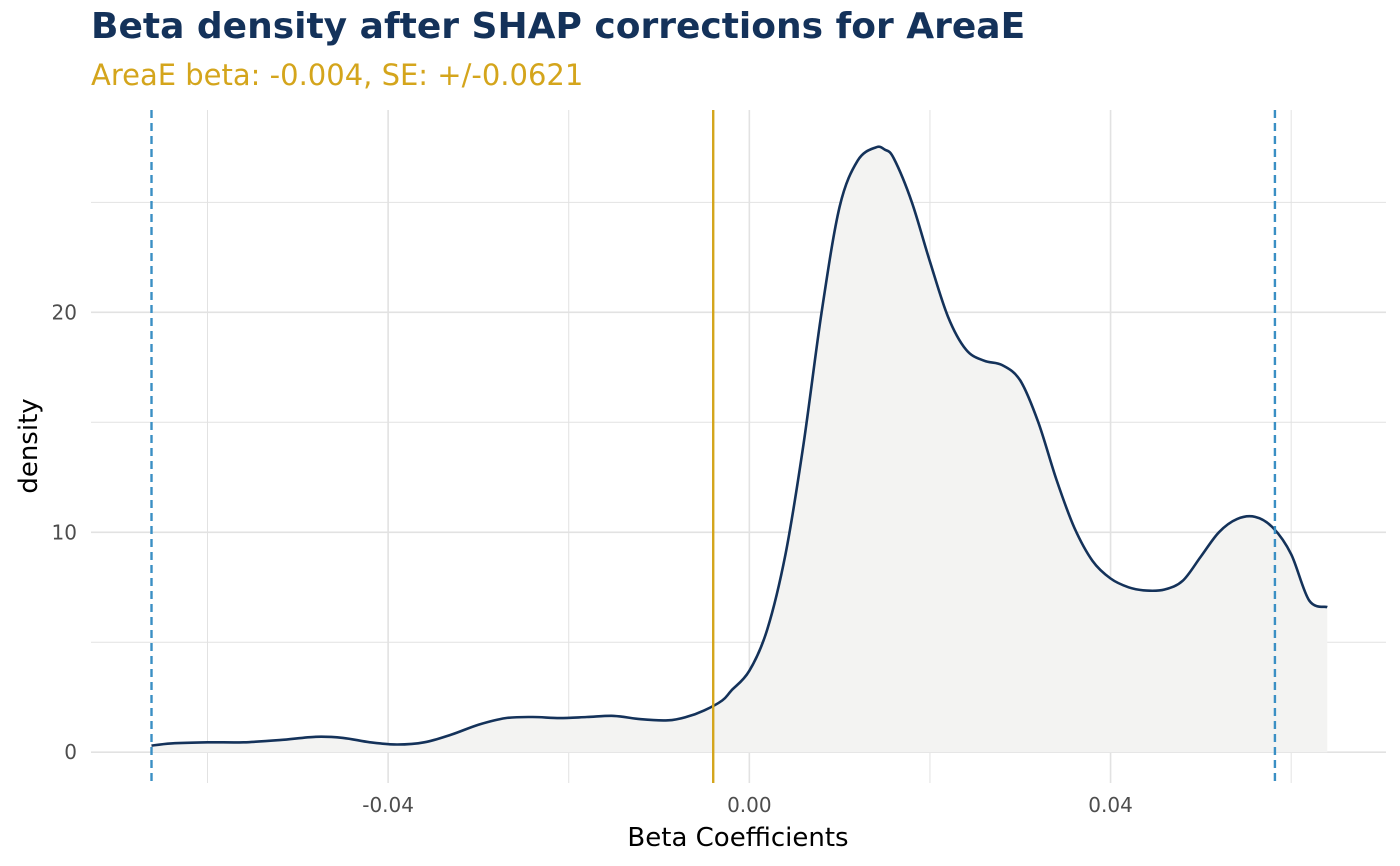  Describe the element at coordinates (64, 312) in the screenshot. I see `y-tick-label: 20` at that location.